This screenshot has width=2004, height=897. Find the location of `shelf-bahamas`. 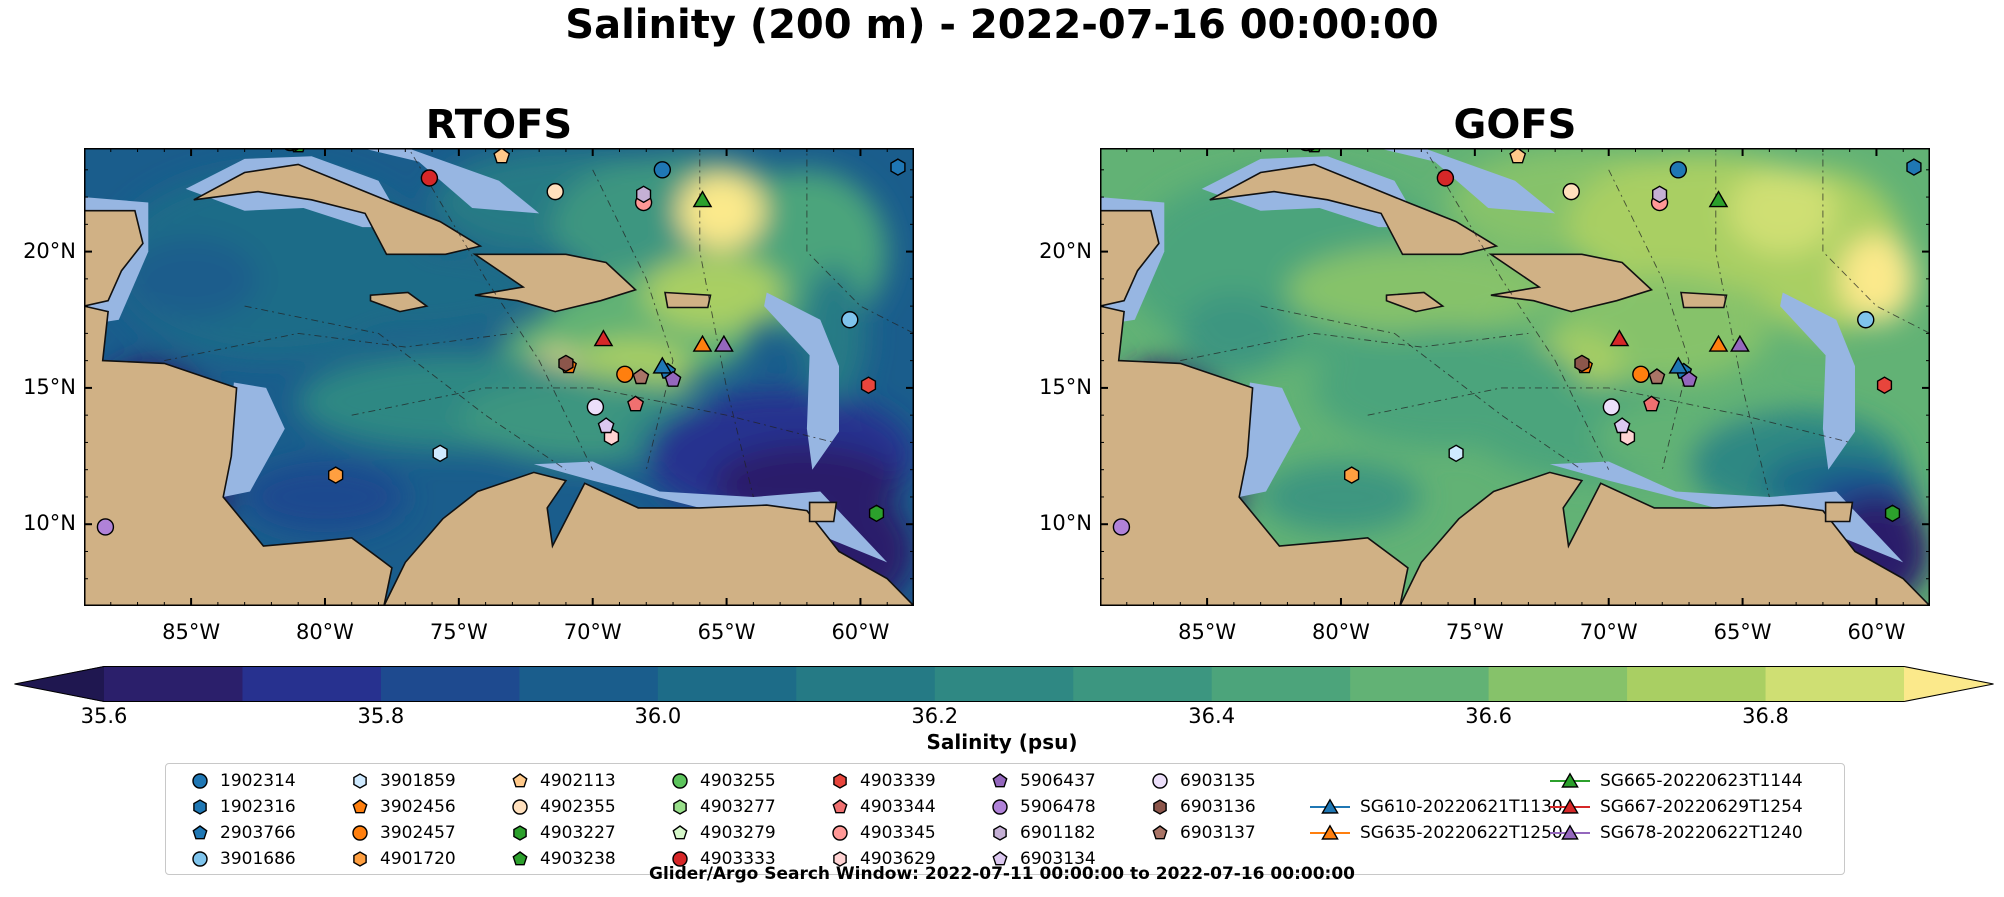

shelf-bahamas is located at coordinates (1466, 181).